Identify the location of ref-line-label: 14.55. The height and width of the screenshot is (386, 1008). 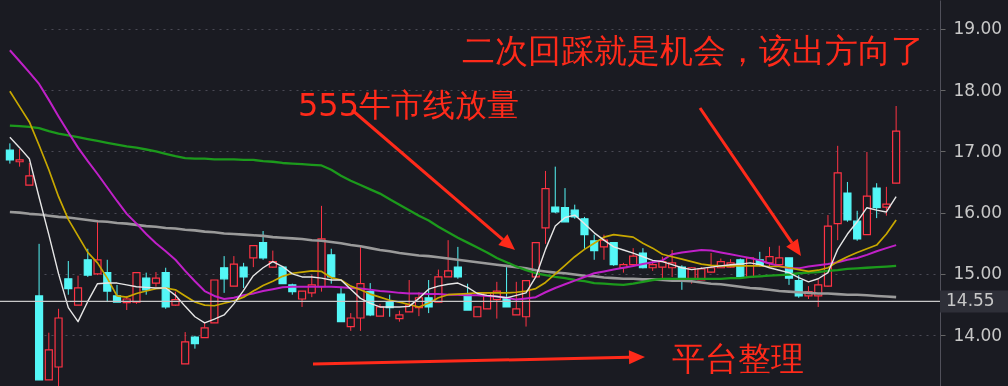
(970, 300).